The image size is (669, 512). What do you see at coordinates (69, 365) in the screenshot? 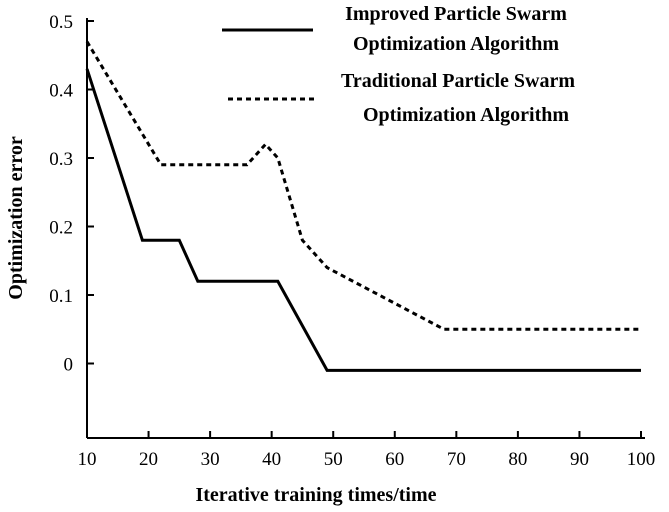
I see `y-tick-label: 0` at bounding box center [69, 365].